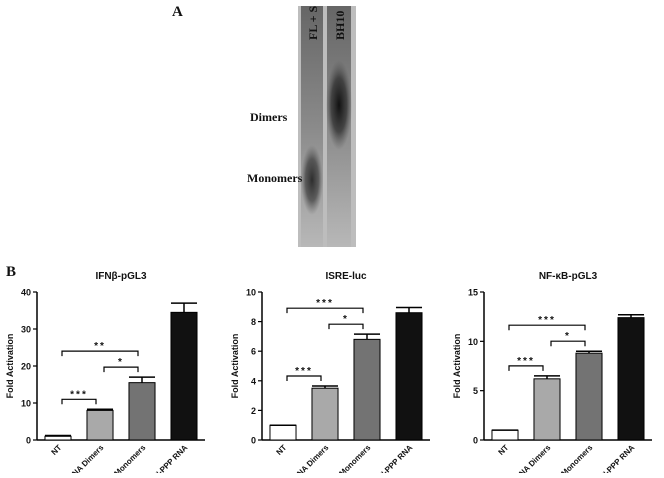 The height and width of the screenshot is (478, 664). What do you see at coordinates (177, 12) in the screenshot?
I see `panel-label: A` at bounding box center [177, 12].